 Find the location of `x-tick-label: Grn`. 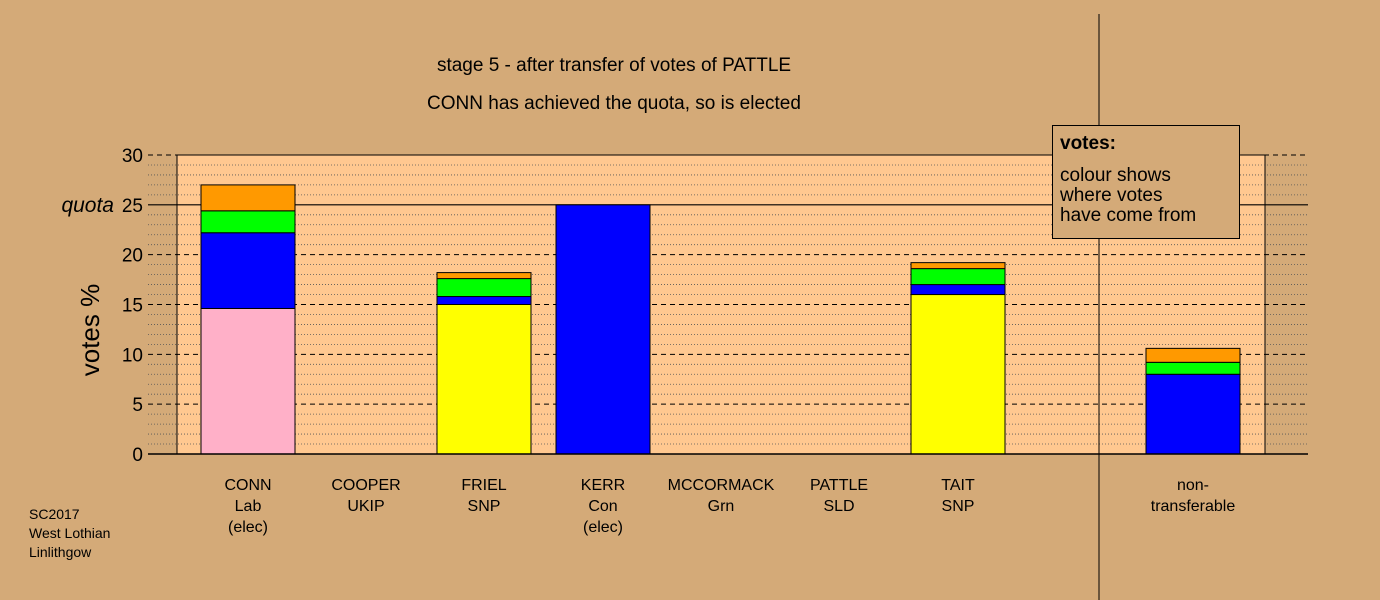

x-tick-label: Grn is located at coordinates (721, 506).